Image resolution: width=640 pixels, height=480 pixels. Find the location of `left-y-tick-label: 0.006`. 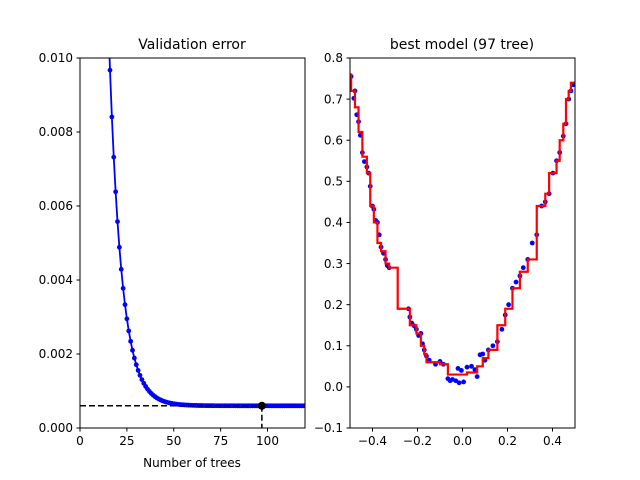

left-y-tick-label: 0.006 is located at coordinates (56, 206).